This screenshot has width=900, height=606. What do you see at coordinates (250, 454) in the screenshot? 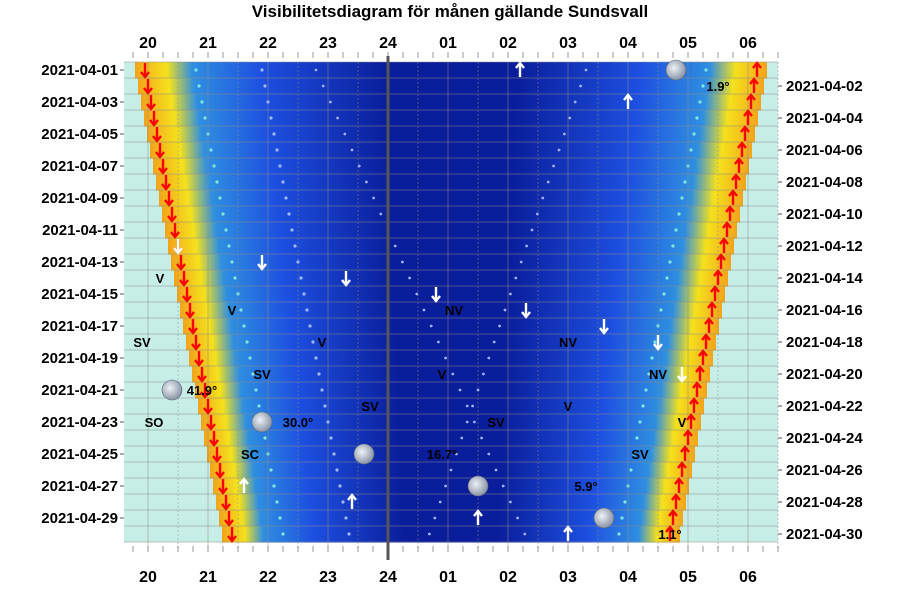
I see `direction-label: SC` at bounding box center [250, 454].